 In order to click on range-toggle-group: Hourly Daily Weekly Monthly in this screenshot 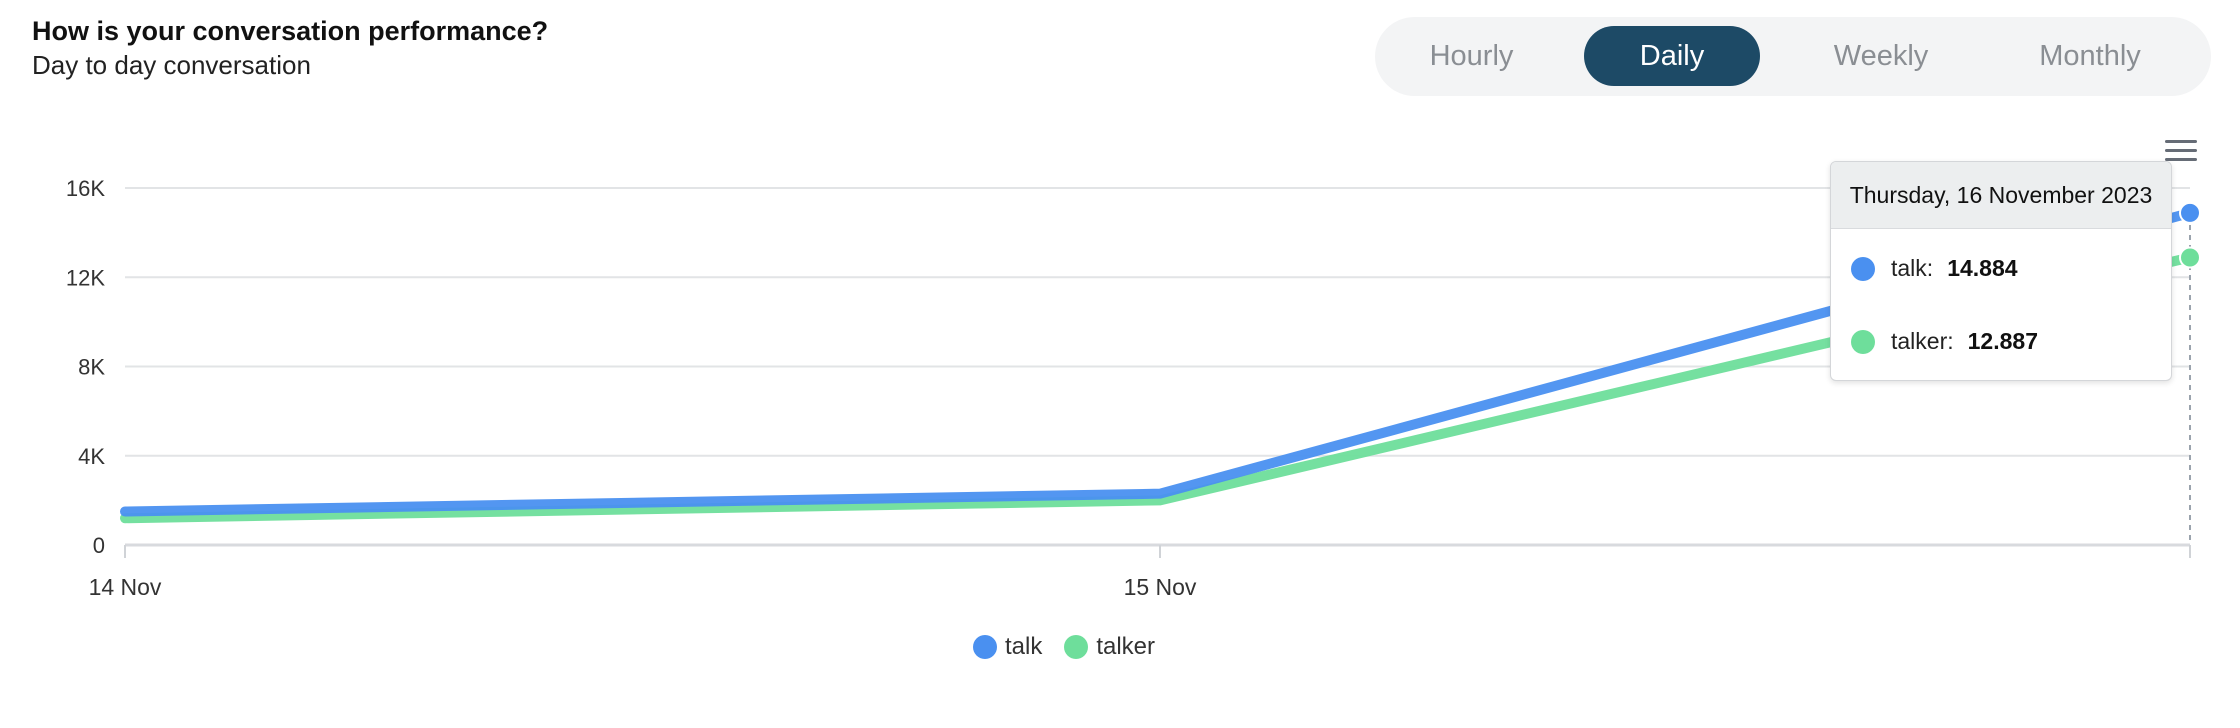, I will do `click(1793, 56)`.